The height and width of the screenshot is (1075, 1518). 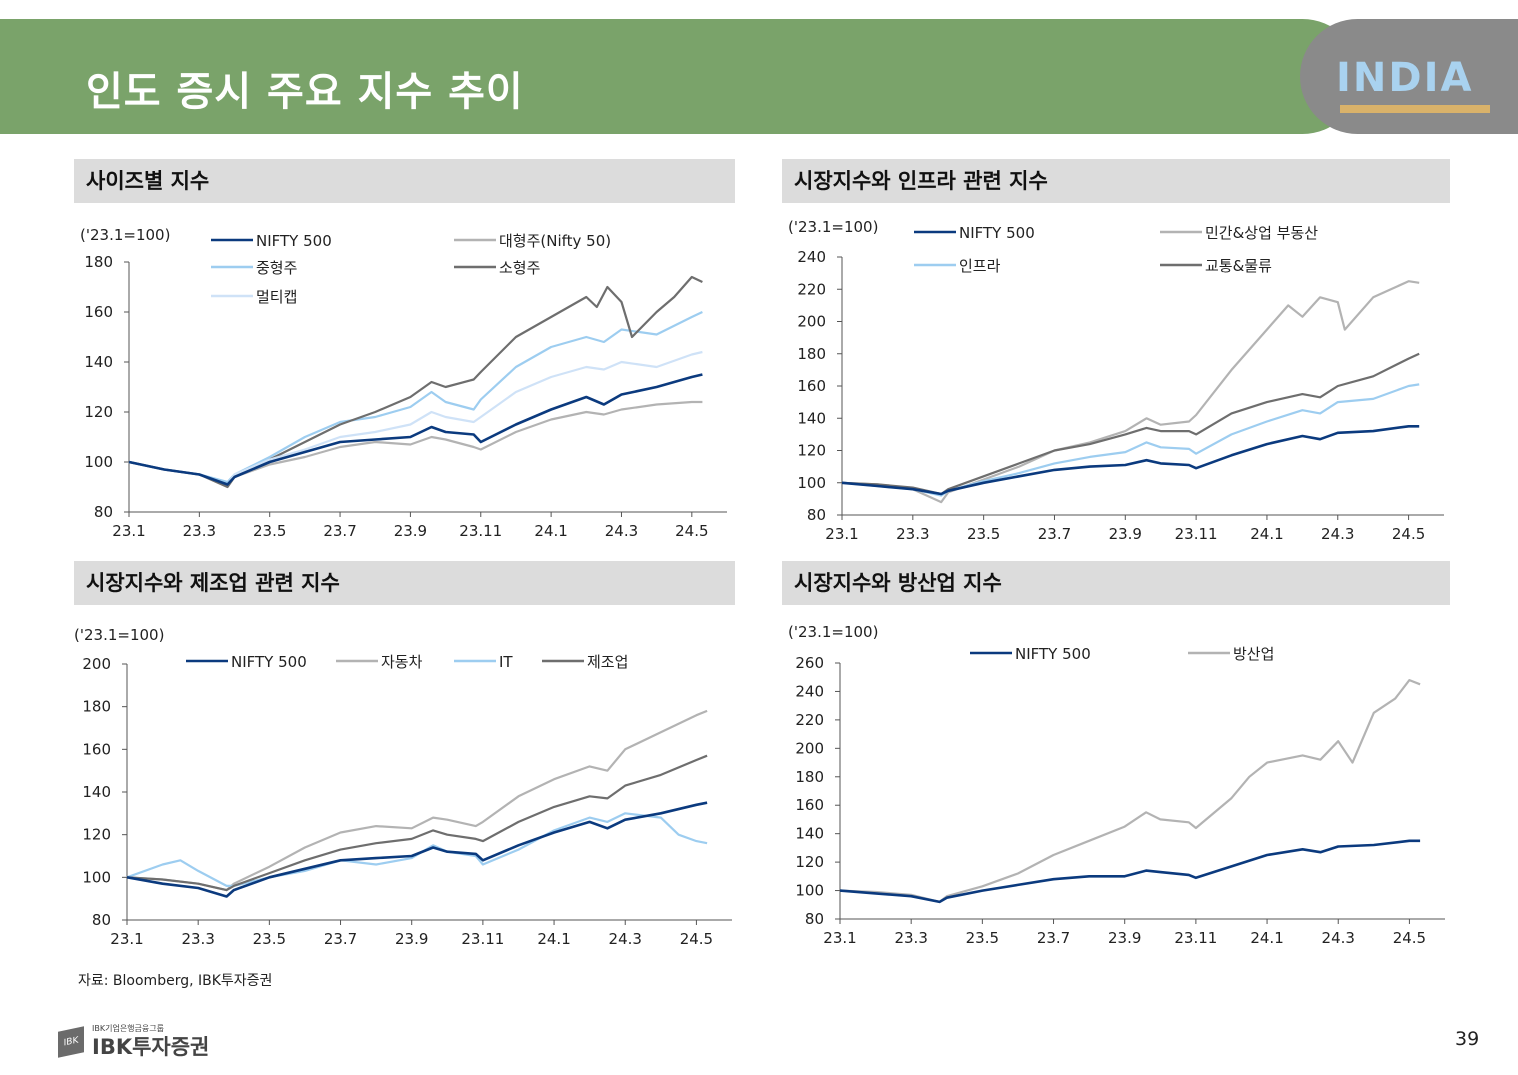 What do you see at coordinates (404, 181) in the screenshot?
I see `panel-title-size-index: 사이즈별 지수` at bounding box center [404, 181].